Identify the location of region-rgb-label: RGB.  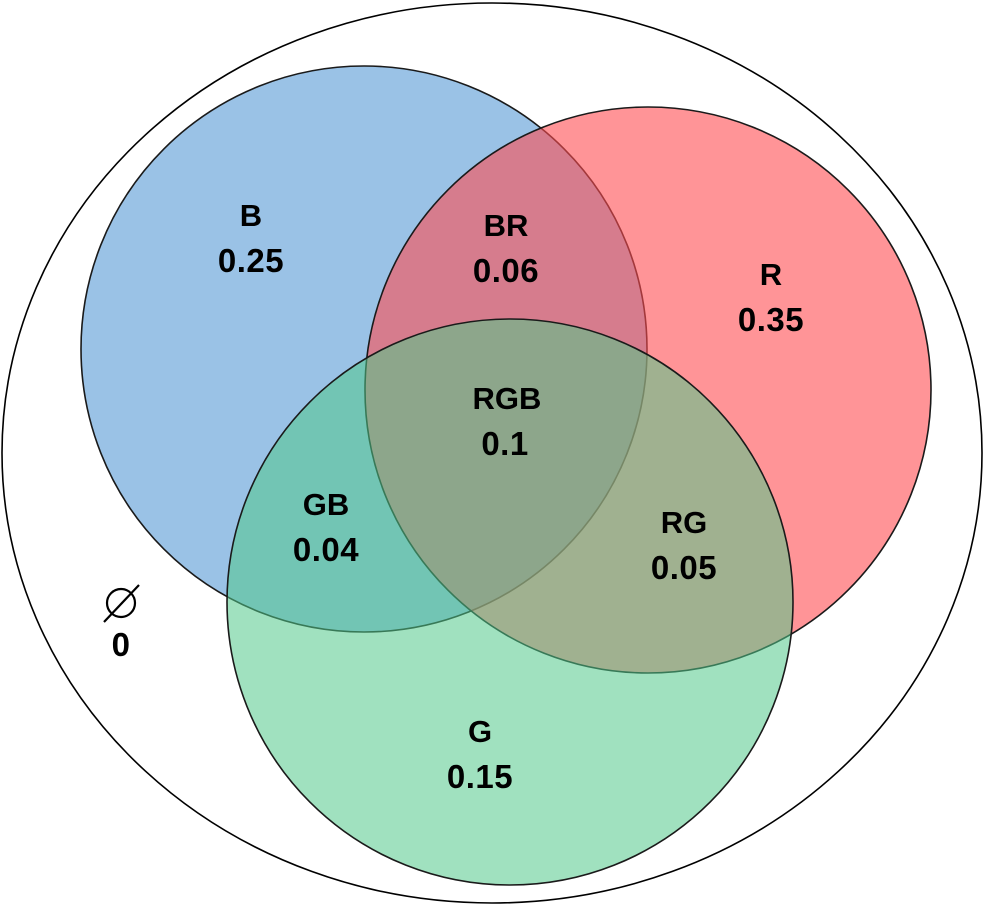
(507, 398).